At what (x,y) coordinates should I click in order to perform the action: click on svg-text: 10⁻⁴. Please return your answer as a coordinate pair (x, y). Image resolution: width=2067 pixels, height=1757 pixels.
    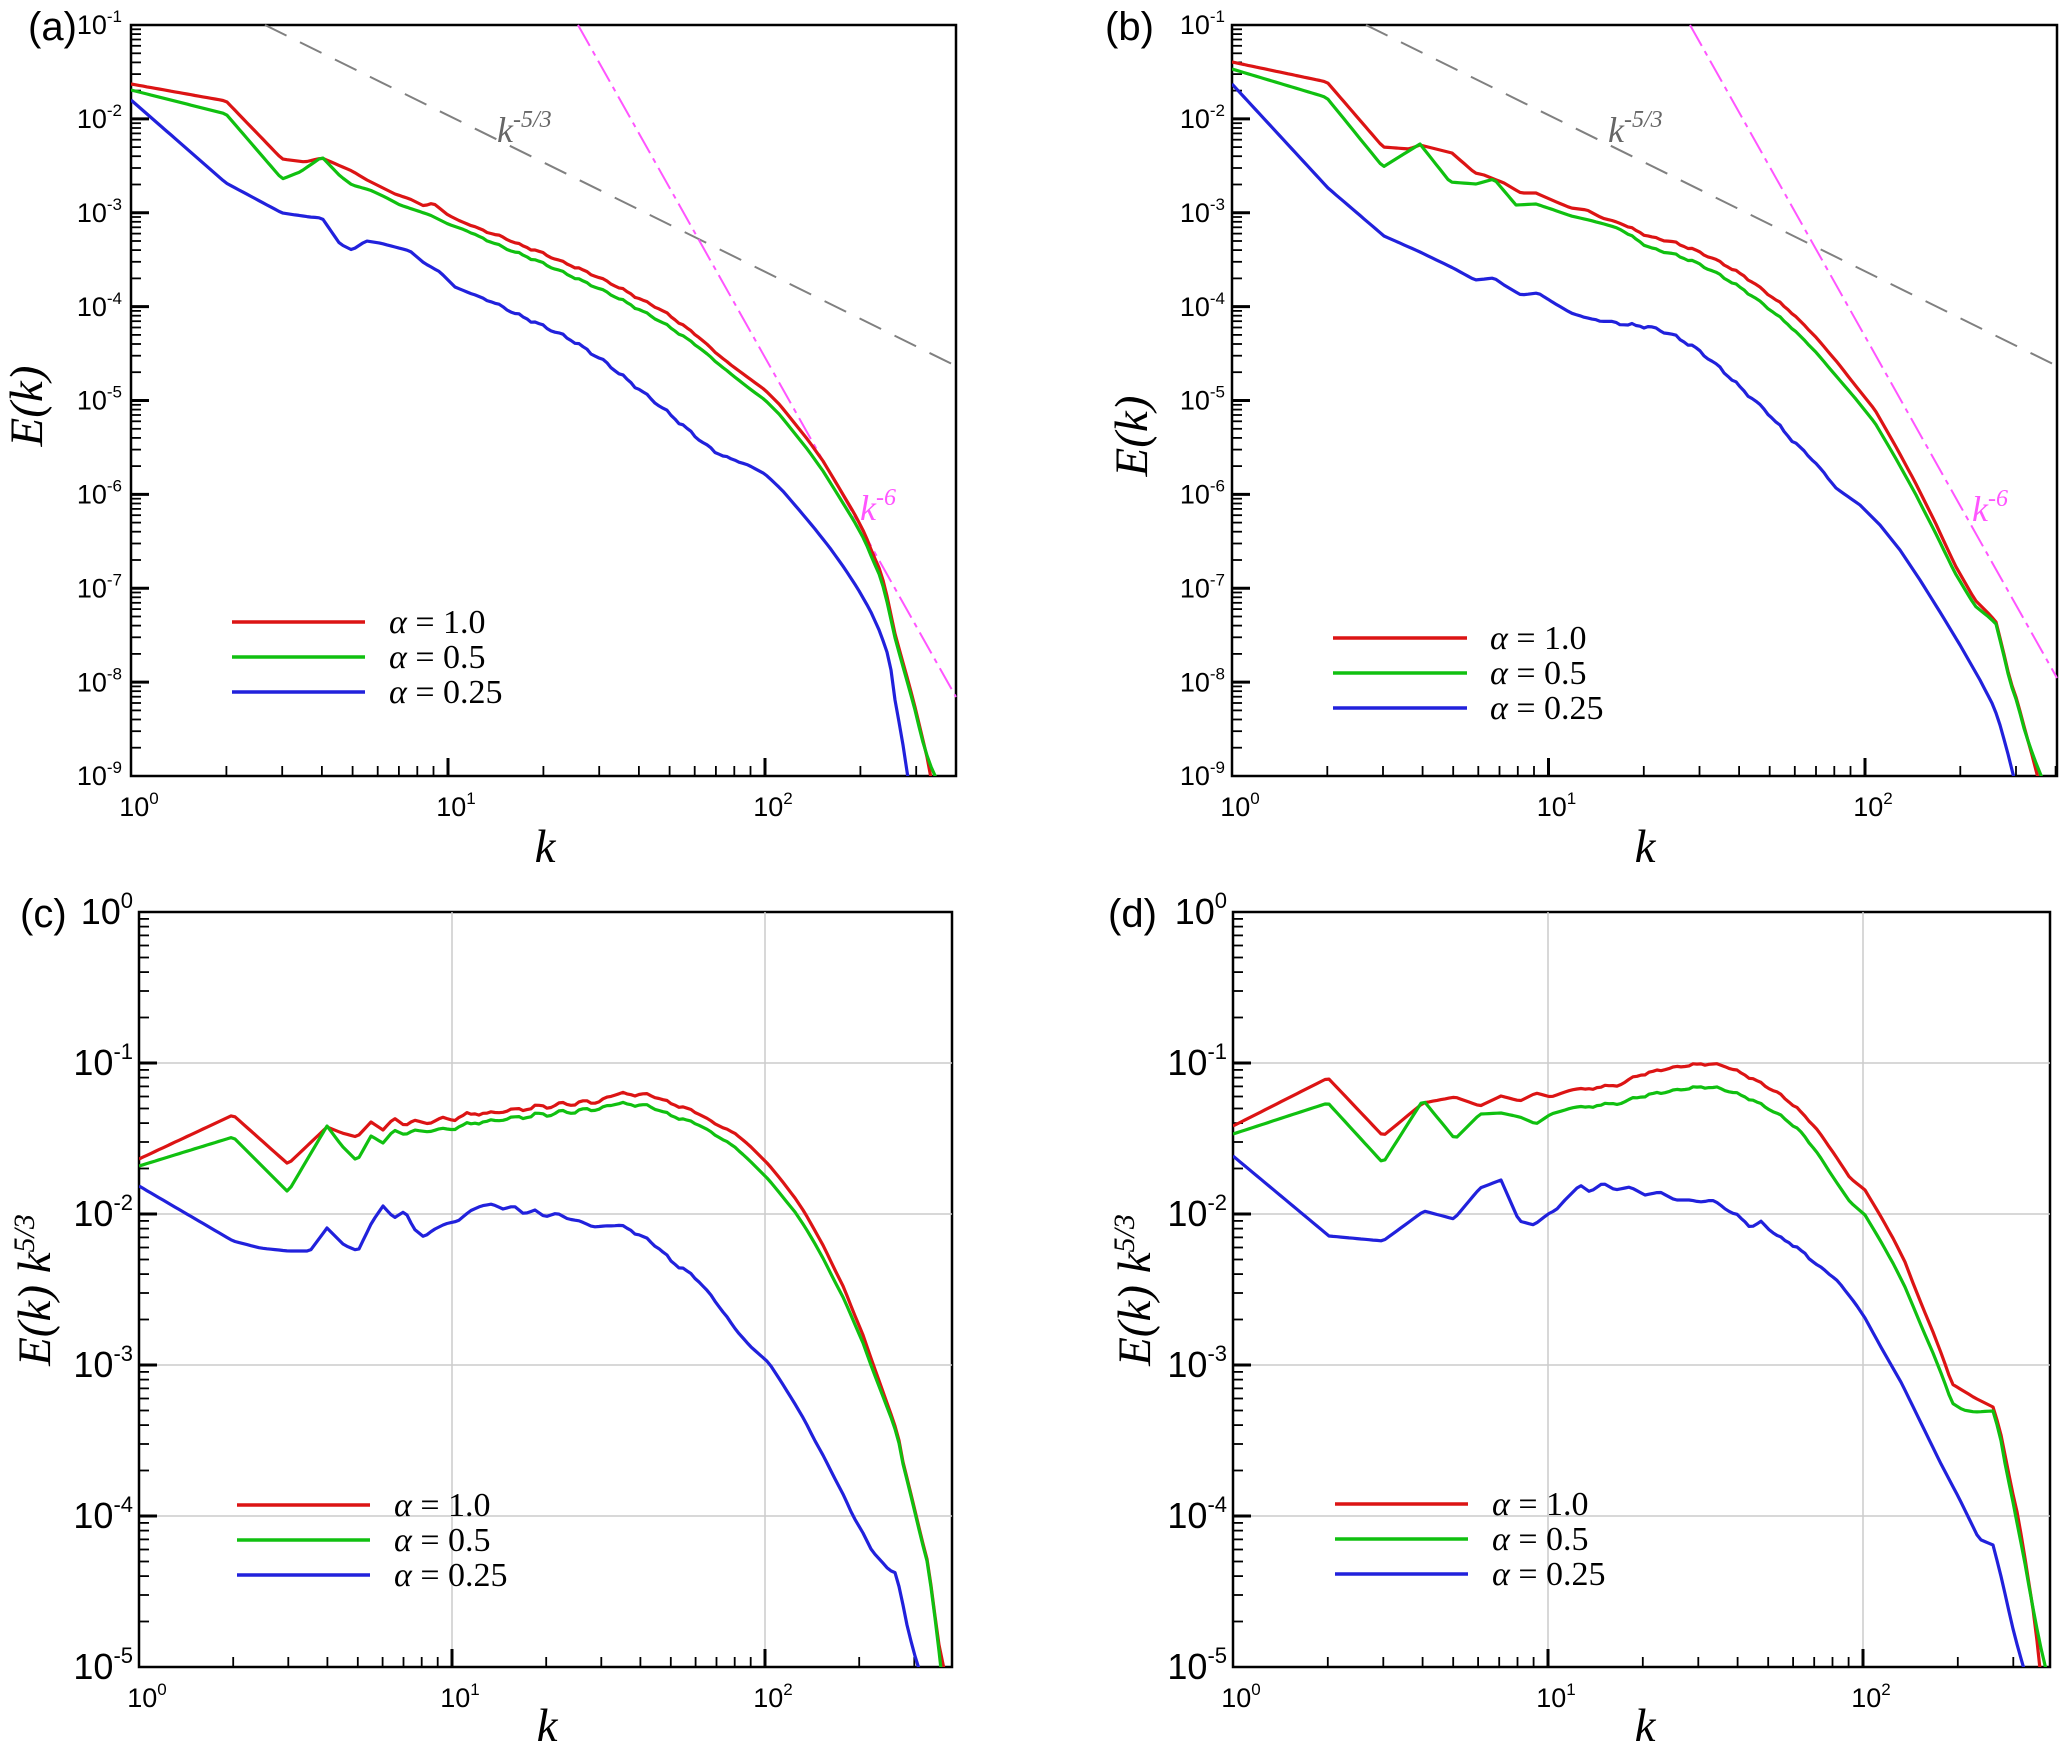
    Looking at the image, I should click on (99, 305).